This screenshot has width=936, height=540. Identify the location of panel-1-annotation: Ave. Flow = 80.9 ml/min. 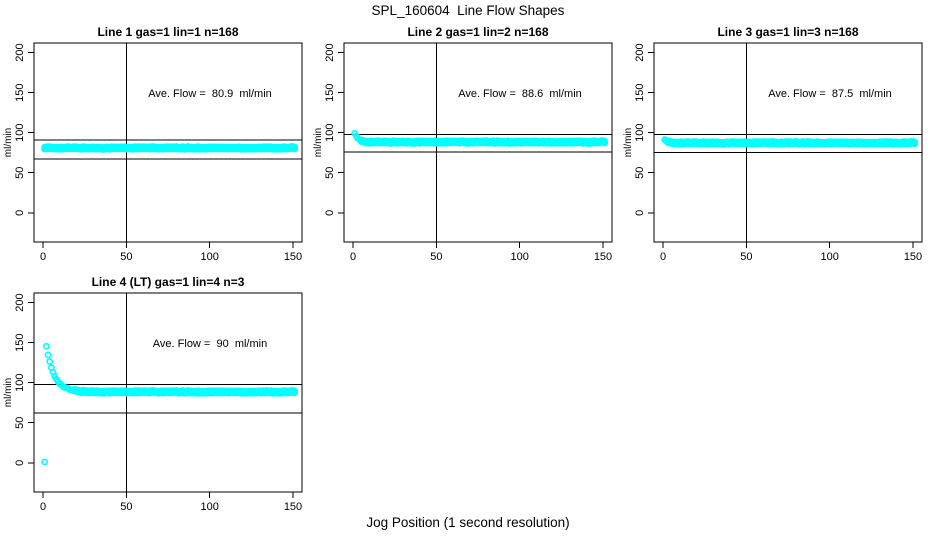
(210, 94).